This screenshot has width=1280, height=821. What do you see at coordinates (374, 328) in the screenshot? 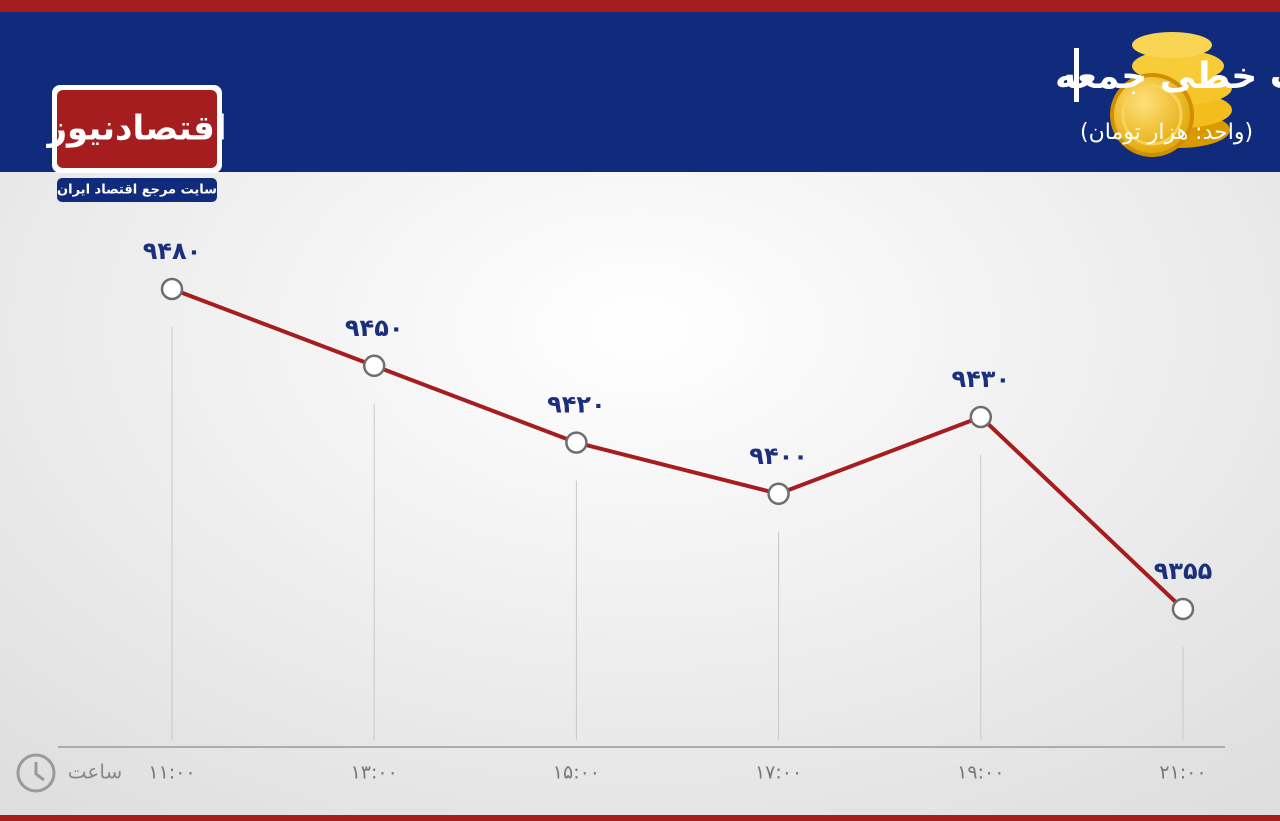
I see `value-label: ۹۴۵۰` at bounding box center [374, 328].